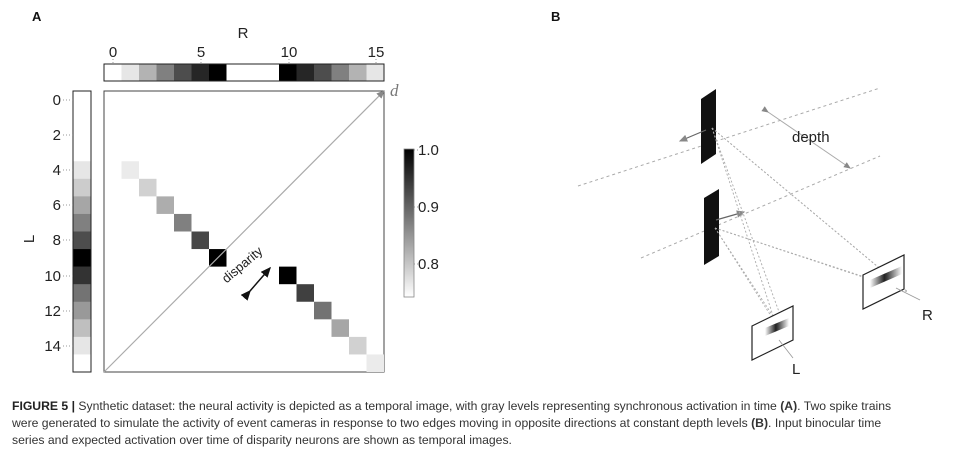 The width and height of the screenshot is (962, 460). What do you see at coordinates (57, 205) in the screenshot?
I see `l-tick-6: 6` at bounding box center [57, 205].